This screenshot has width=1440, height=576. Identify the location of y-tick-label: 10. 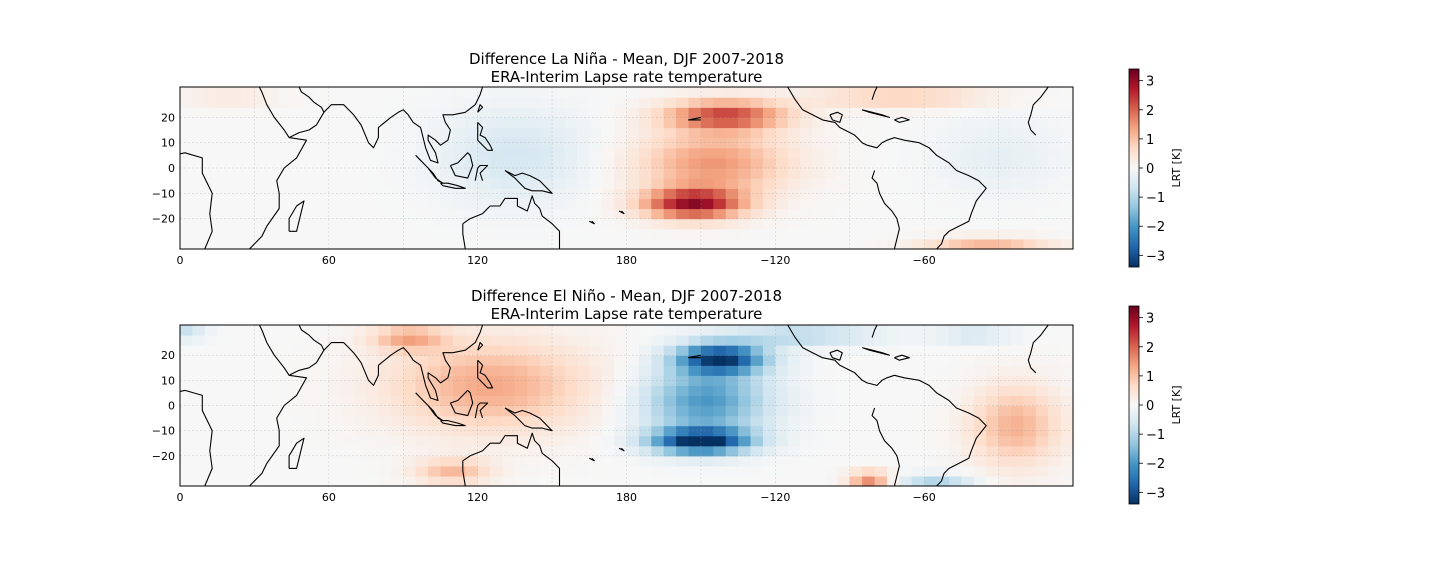
(168, 380).